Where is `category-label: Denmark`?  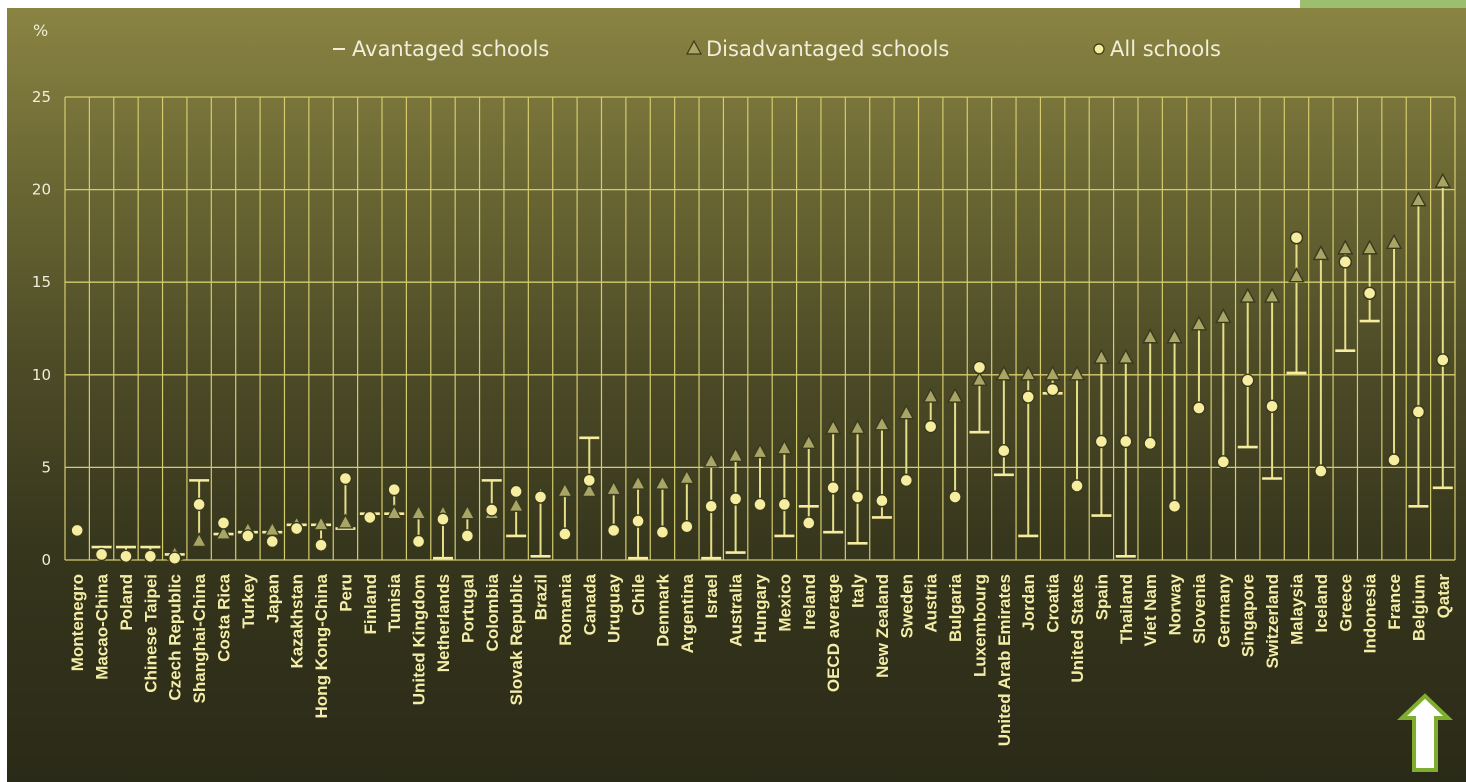
category-label: Denmark is located at coordinates (662, 609).